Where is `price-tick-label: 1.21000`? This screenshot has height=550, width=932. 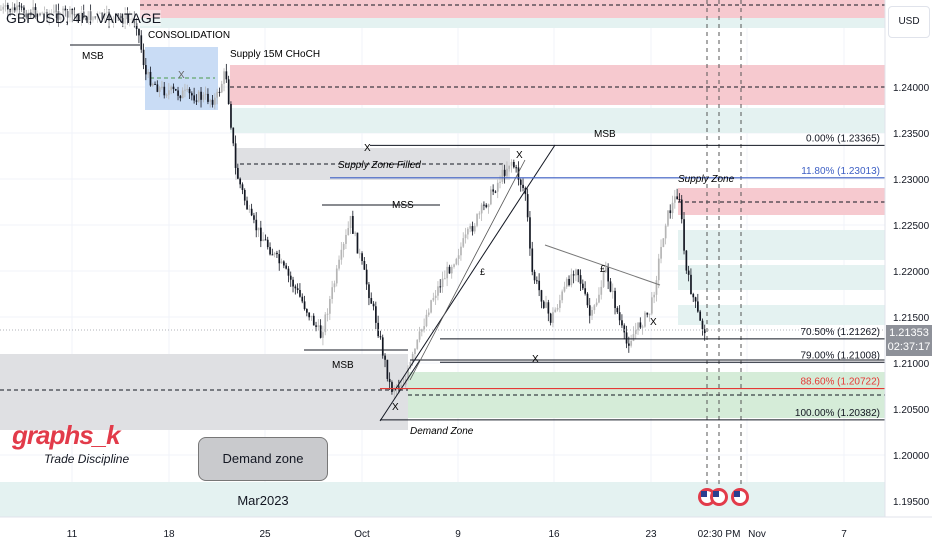 price-tick-label: 1.21000 is located at coordinates (911, 364).